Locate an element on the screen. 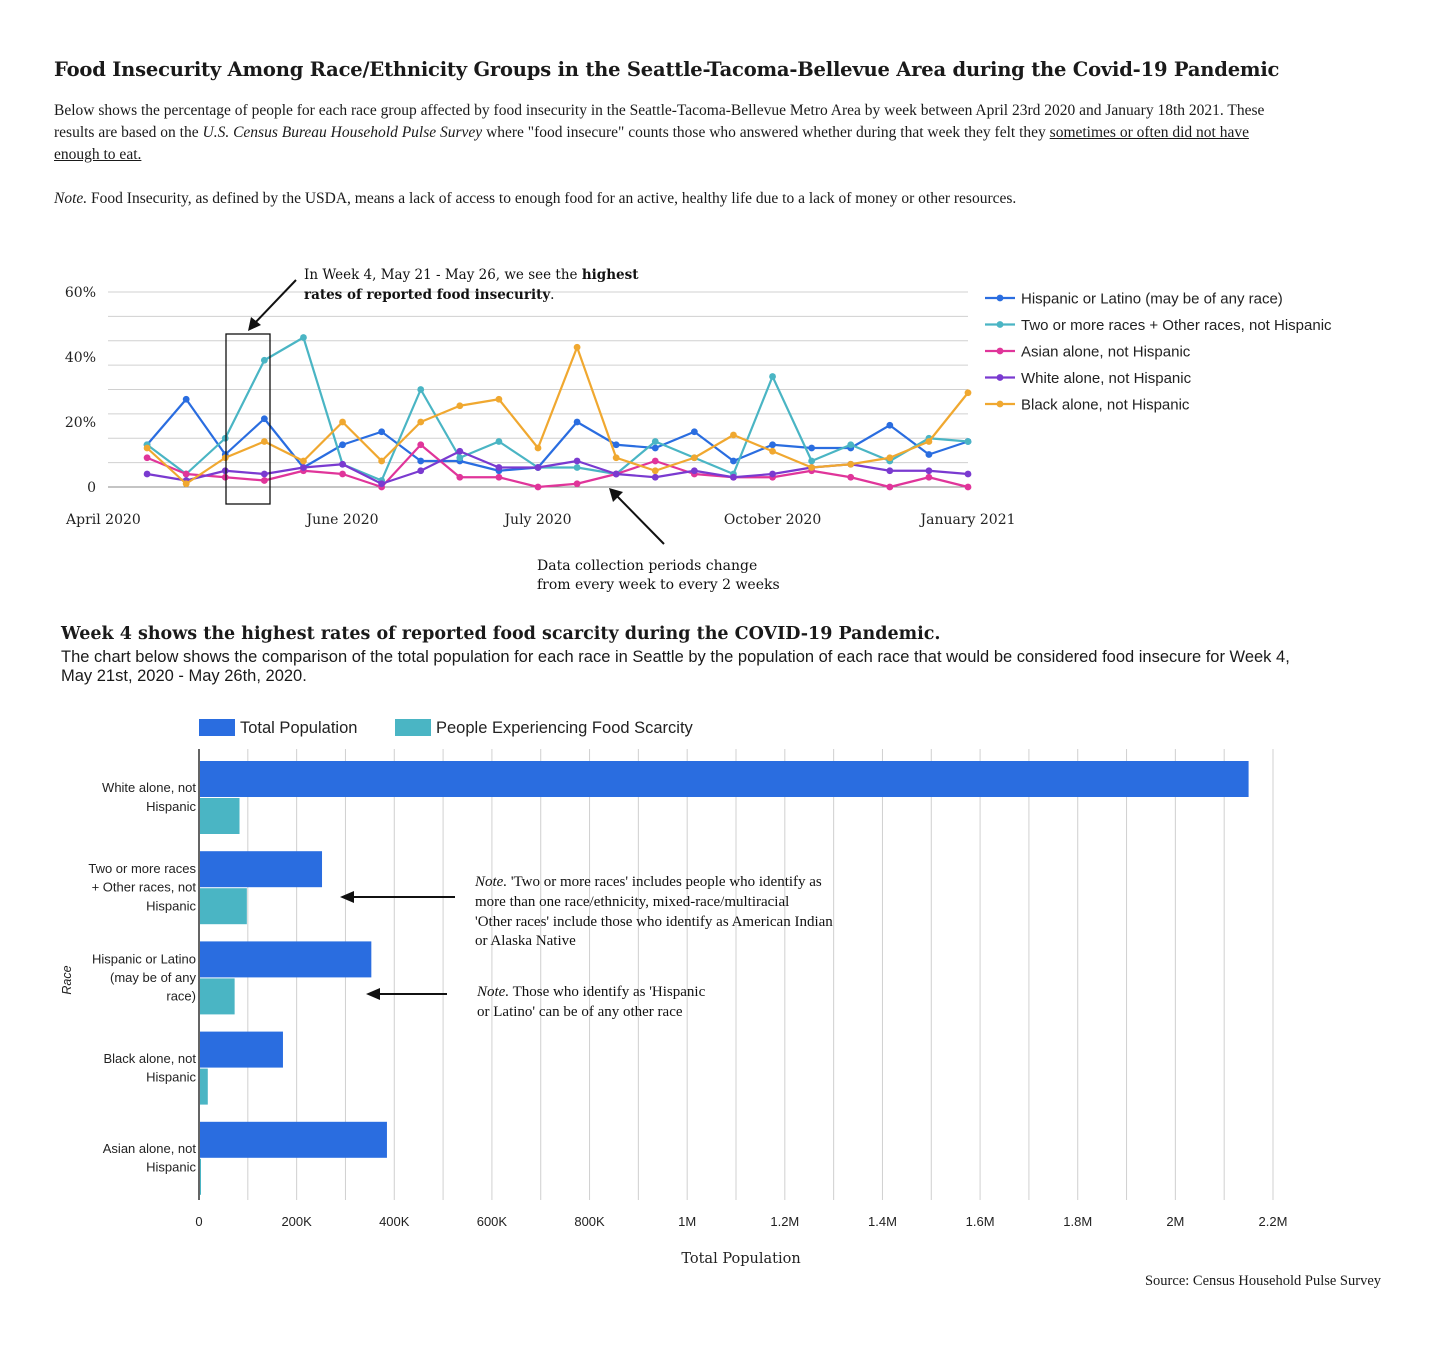  period-note-line2: from every week to every 2 weeks is located at coordinates (658, 585).